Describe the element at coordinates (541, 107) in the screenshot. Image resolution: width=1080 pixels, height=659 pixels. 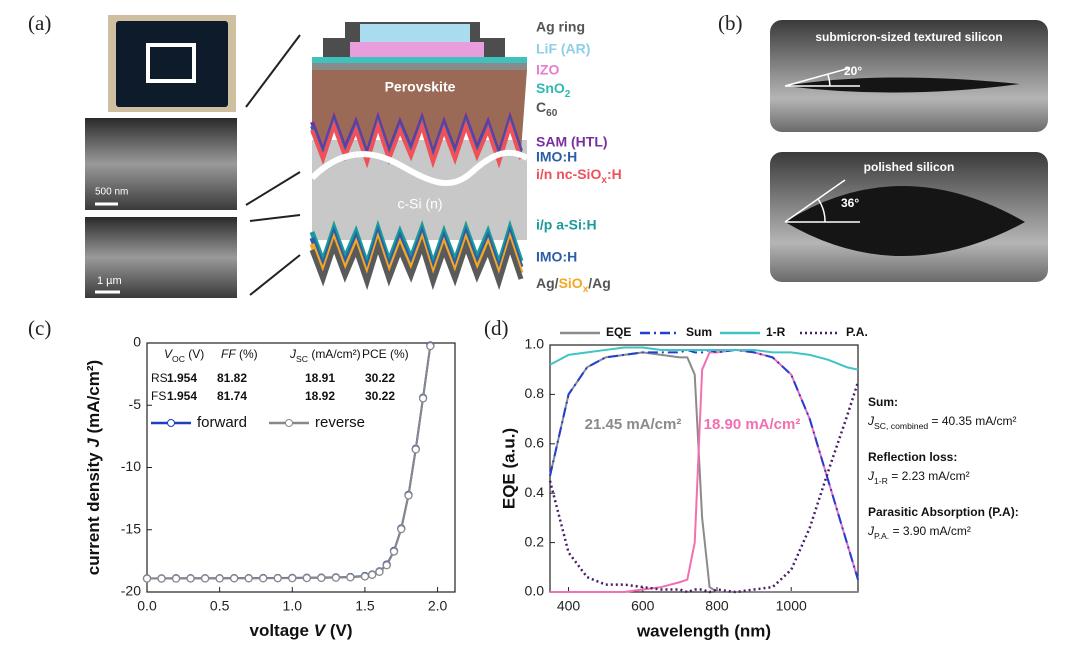
I see `text-part: C` at that location.